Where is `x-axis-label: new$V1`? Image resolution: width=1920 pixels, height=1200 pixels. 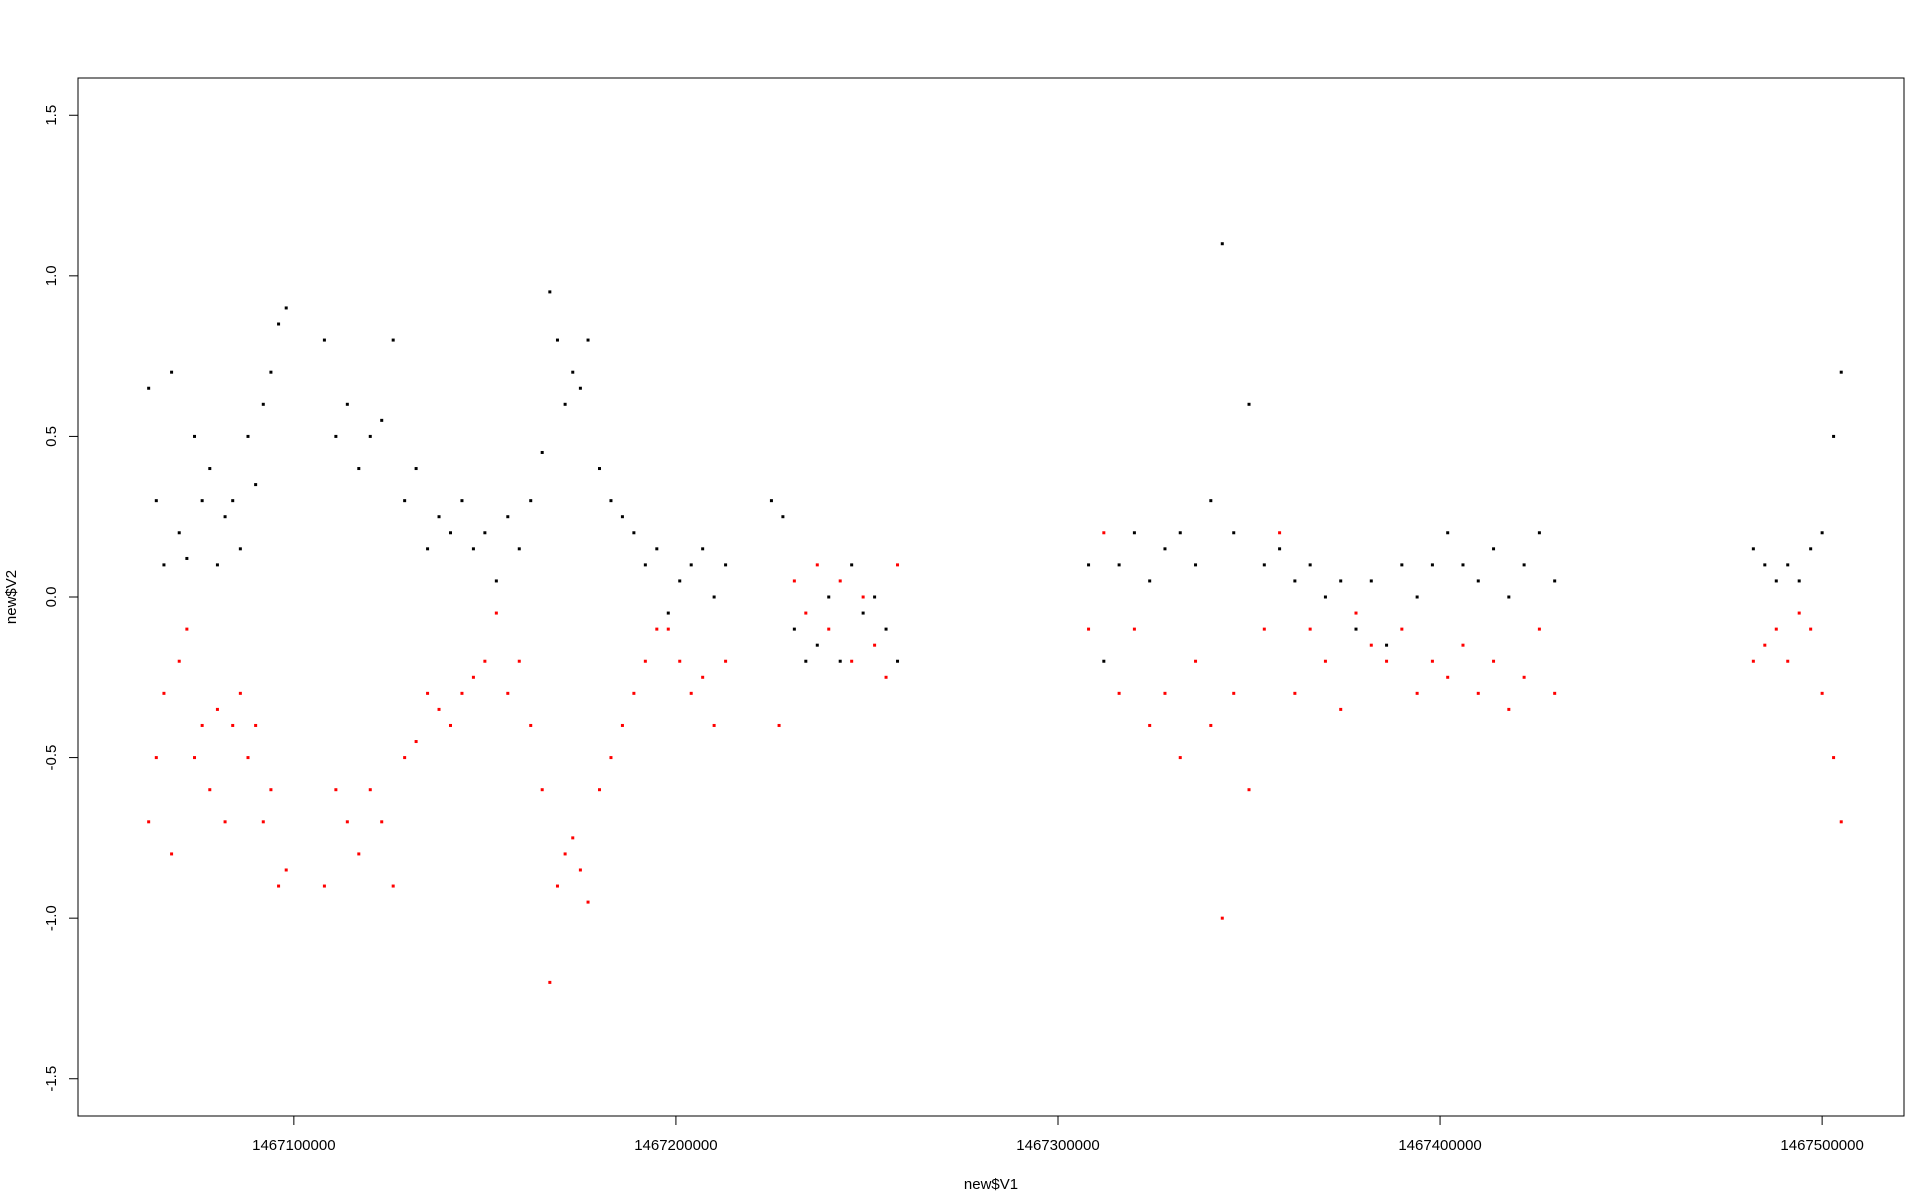 x-axis-label: new$V1 is located at coordinates (991, 1184).